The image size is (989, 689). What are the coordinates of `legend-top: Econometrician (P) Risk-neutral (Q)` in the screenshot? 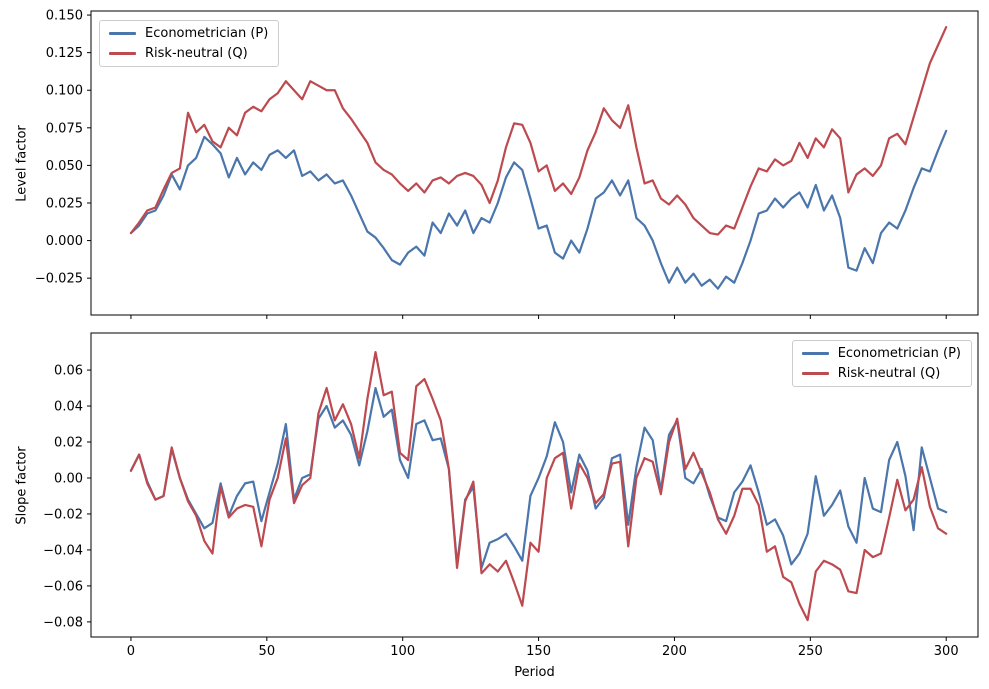 It's located at (189, 43).